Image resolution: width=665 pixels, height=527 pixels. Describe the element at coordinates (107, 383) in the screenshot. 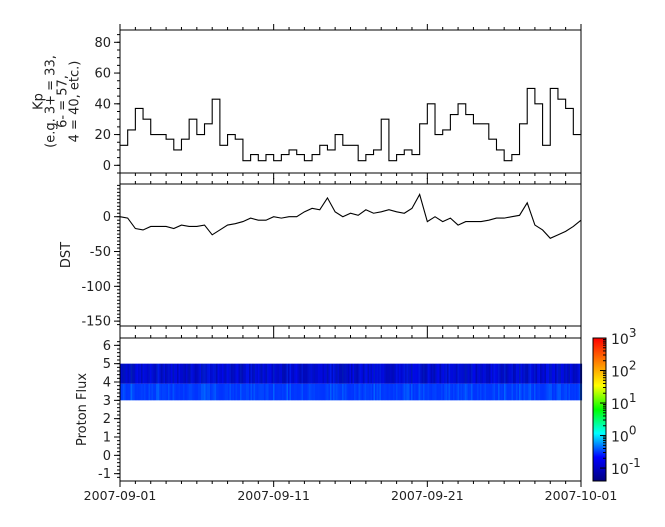

I see `y-tick-label: 4` at that location.